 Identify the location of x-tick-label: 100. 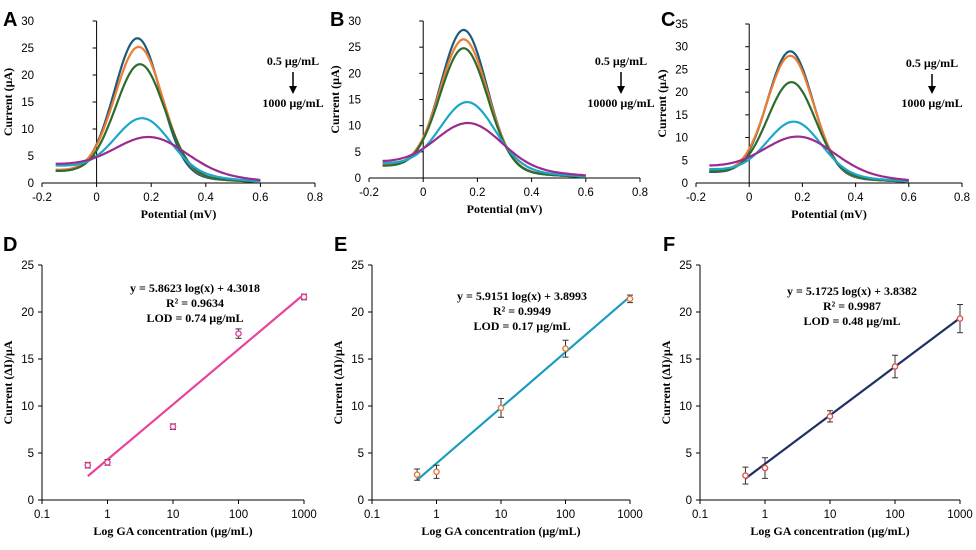
(894, 515).